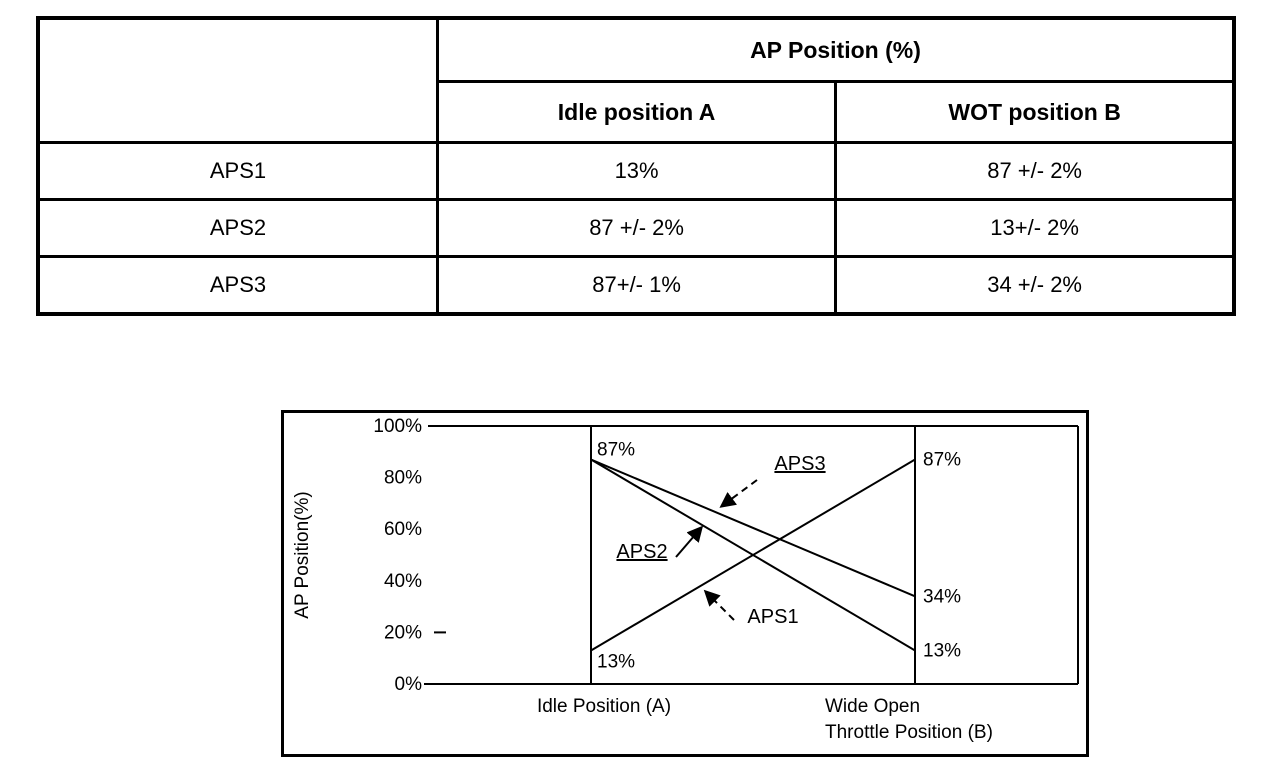 Image resolution: width=1280 pixels, height=770 pixels. Describe the element at coordinates (616, 450) in the screenshot. I see `point-label-idle: 87%` at that location.